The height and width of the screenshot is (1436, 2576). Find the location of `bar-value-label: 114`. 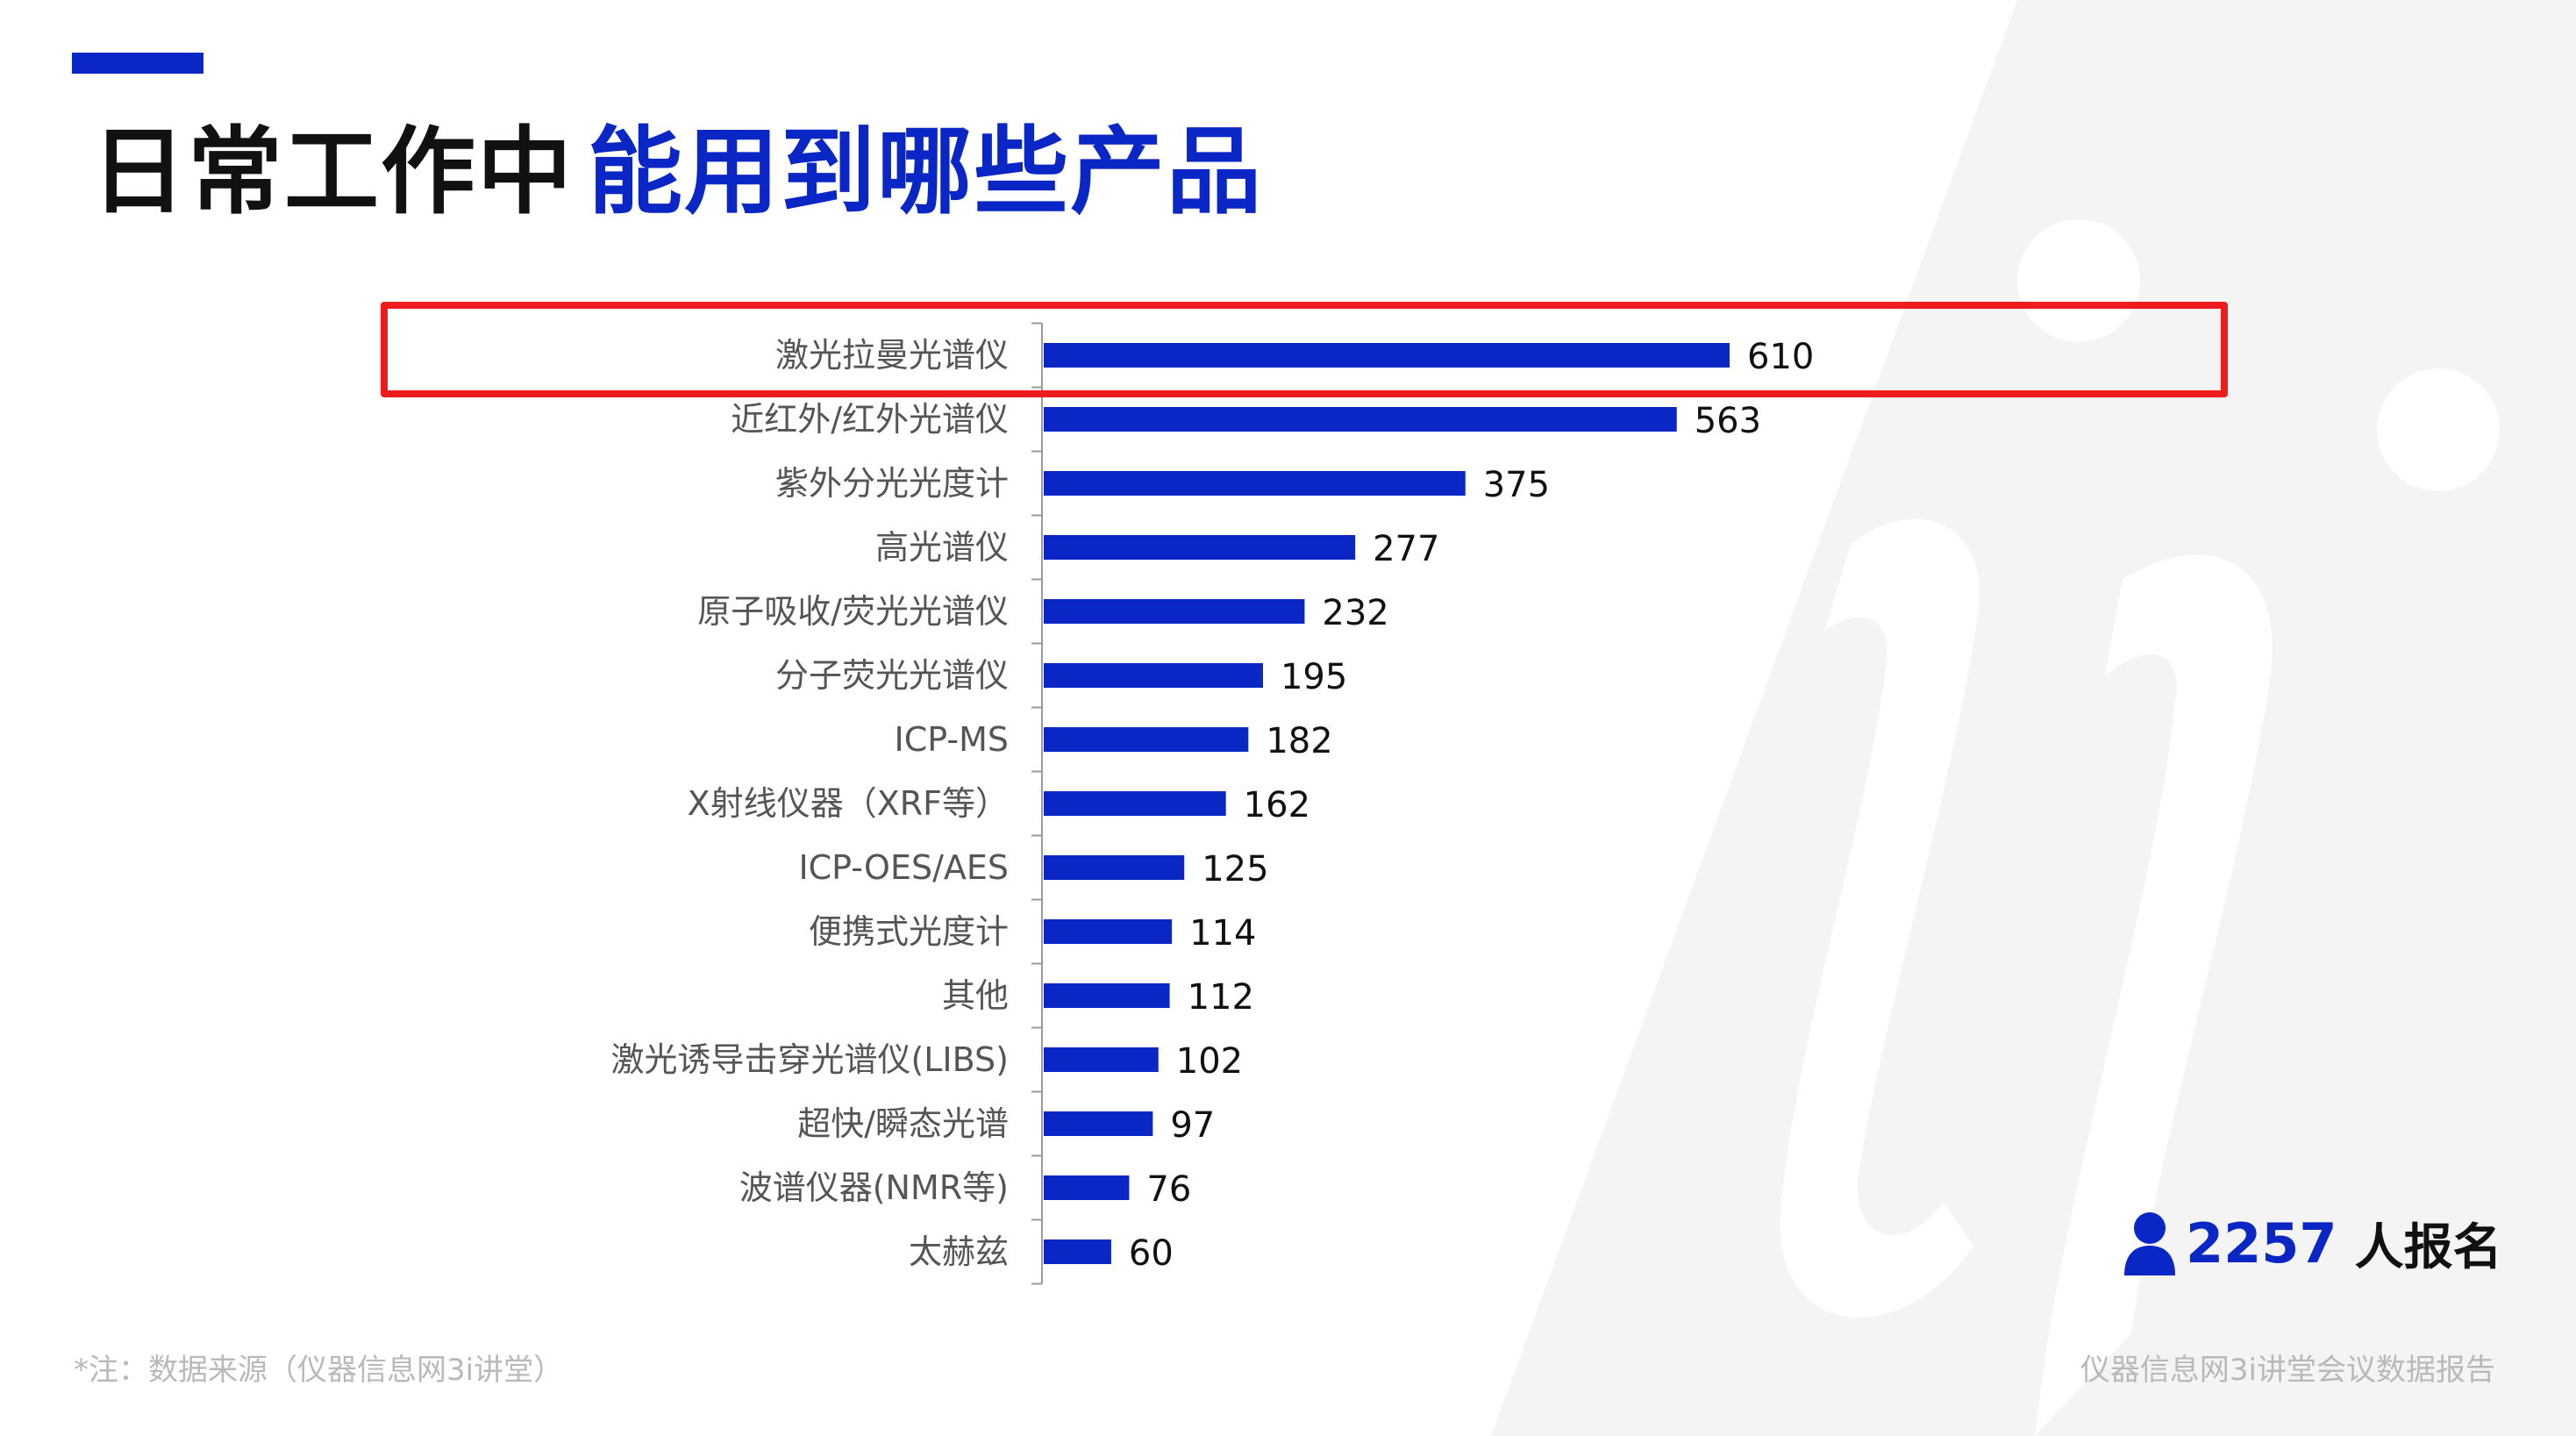

bar-value-label: 114 is located at coordinates (1223, 934).